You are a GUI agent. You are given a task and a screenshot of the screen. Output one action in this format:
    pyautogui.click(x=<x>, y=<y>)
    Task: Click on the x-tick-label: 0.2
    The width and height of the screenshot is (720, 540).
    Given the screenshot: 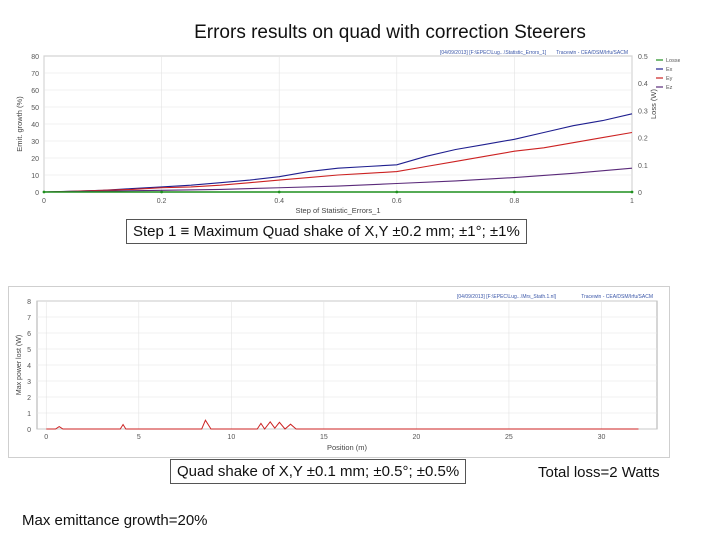 What is the action you would take?
    pyautogui.click(x=162, y=201)
    